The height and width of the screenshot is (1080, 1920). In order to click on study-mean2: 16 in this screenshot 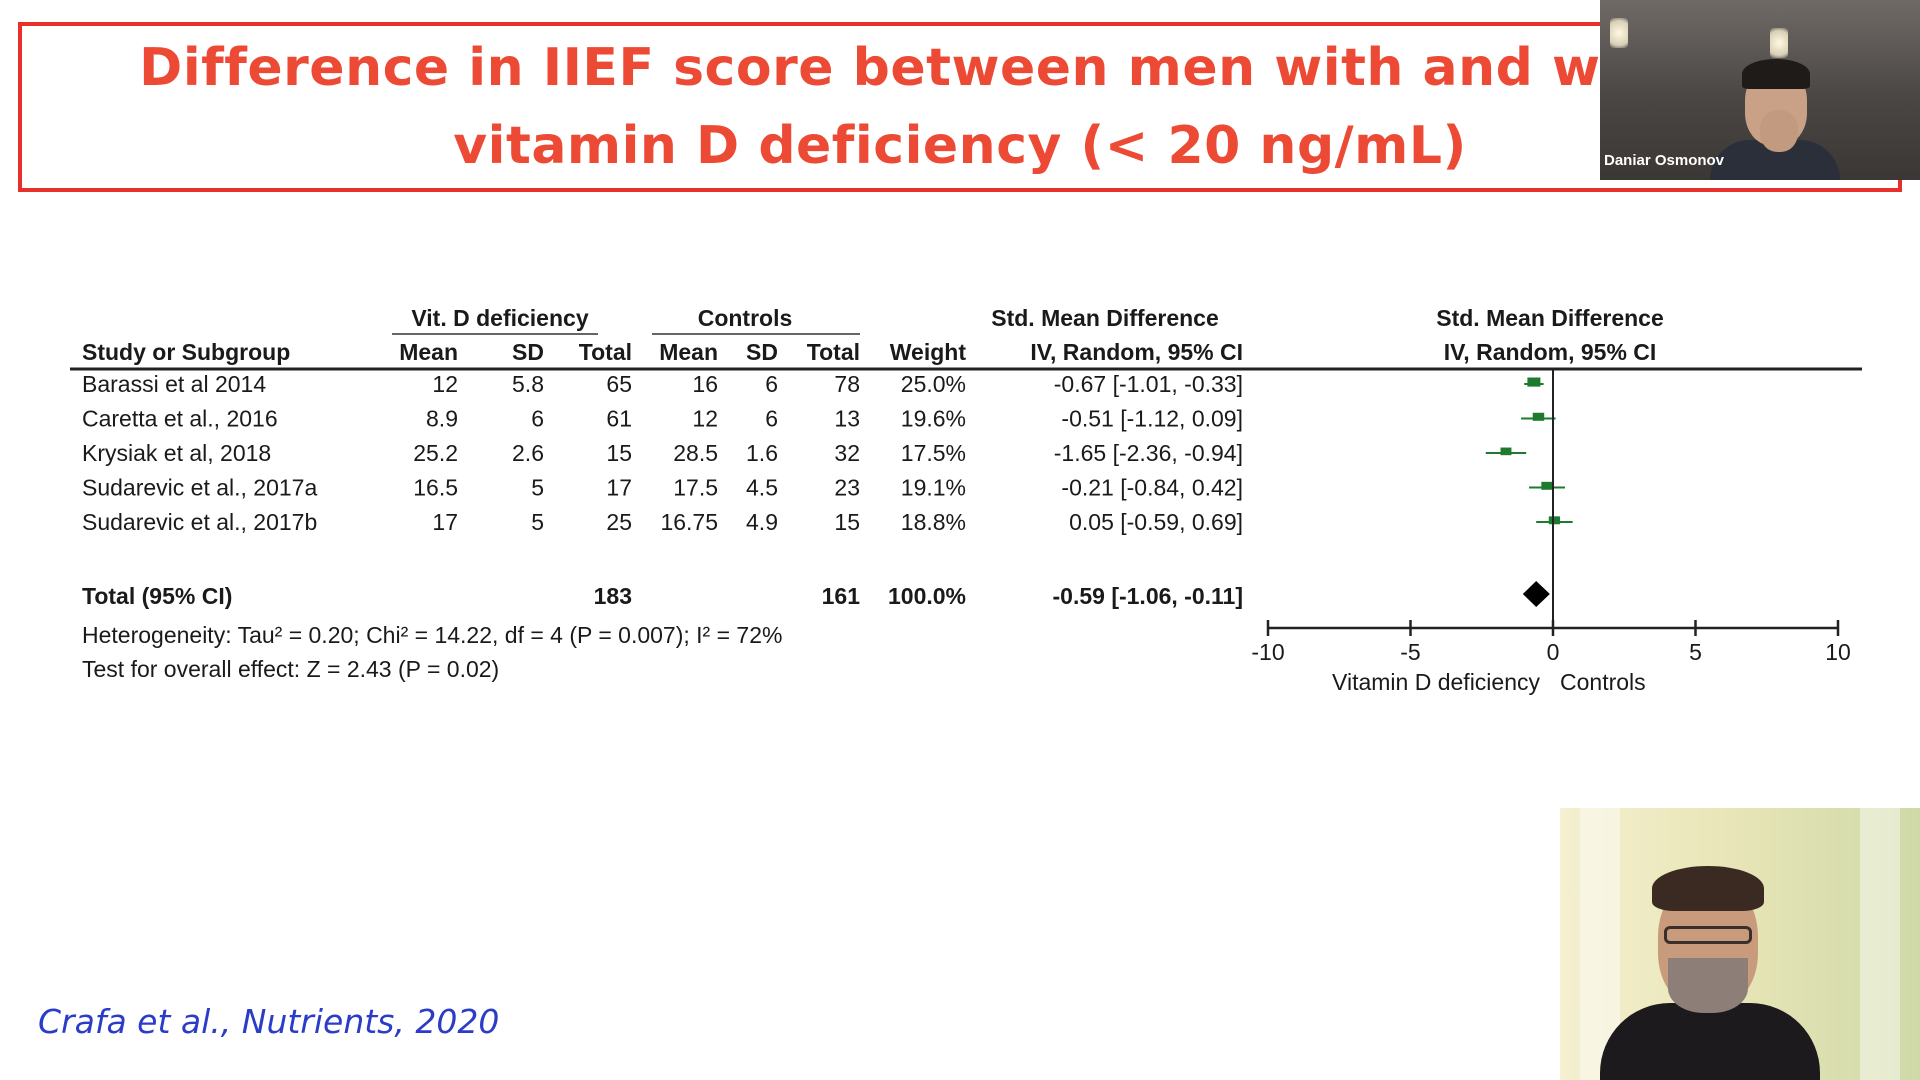, I will do `click(705, 384)`.